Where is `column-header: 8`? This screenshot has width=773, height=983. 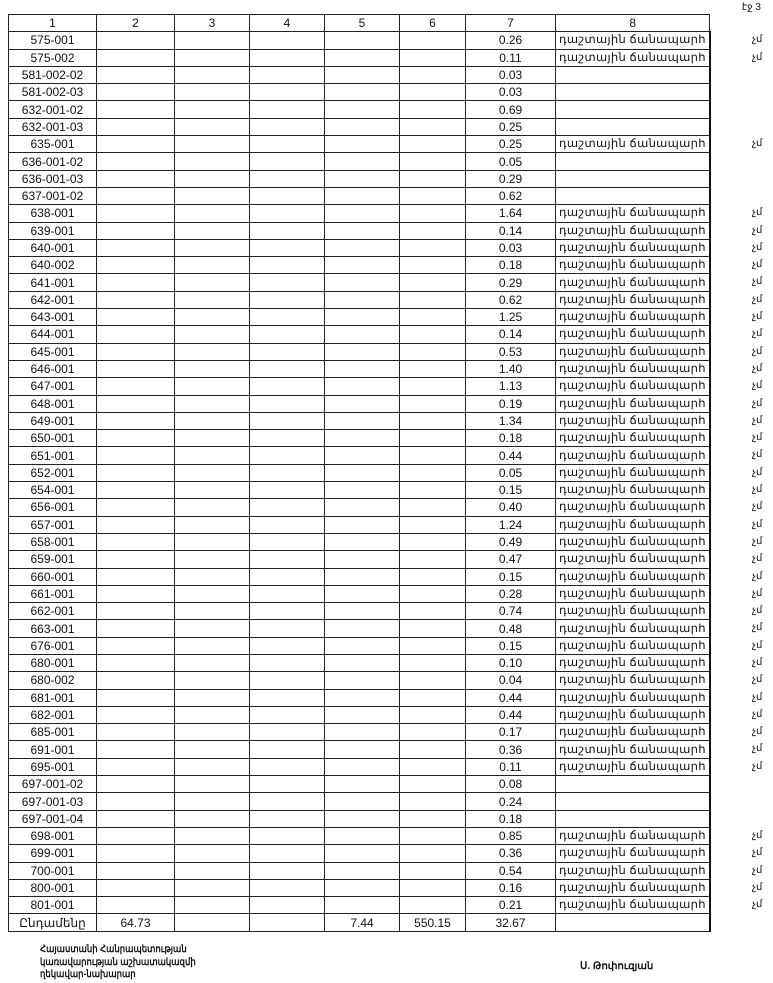 column-header: 8 is located at coordinates (632, 23).